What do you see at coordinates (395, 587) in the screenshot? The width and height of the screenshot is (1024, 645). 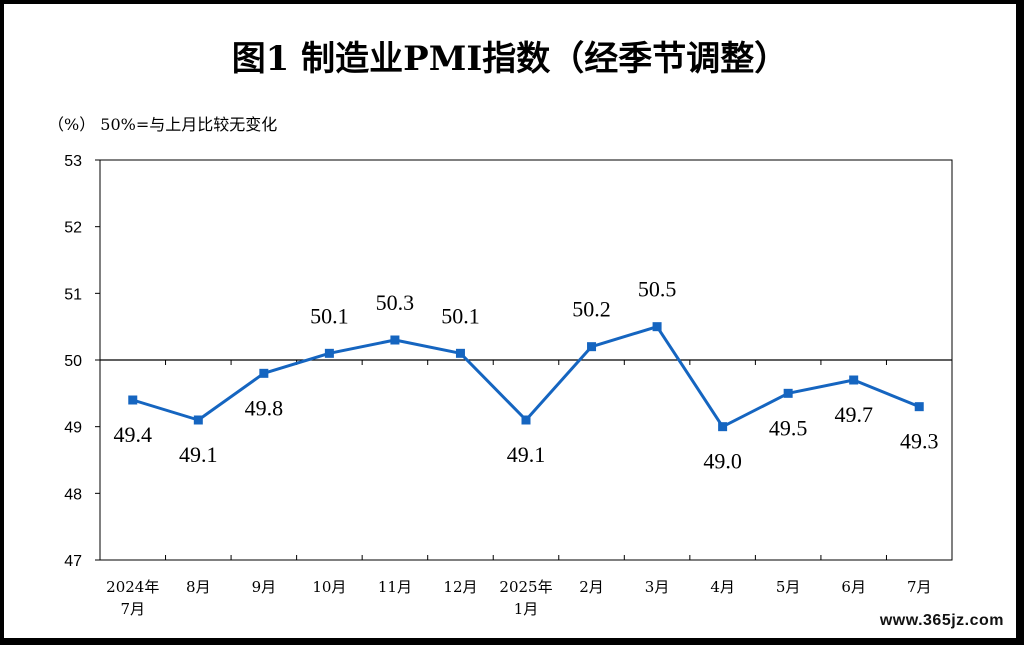 I see `x-tick-label: 11月` at bounding box center [395, 587].